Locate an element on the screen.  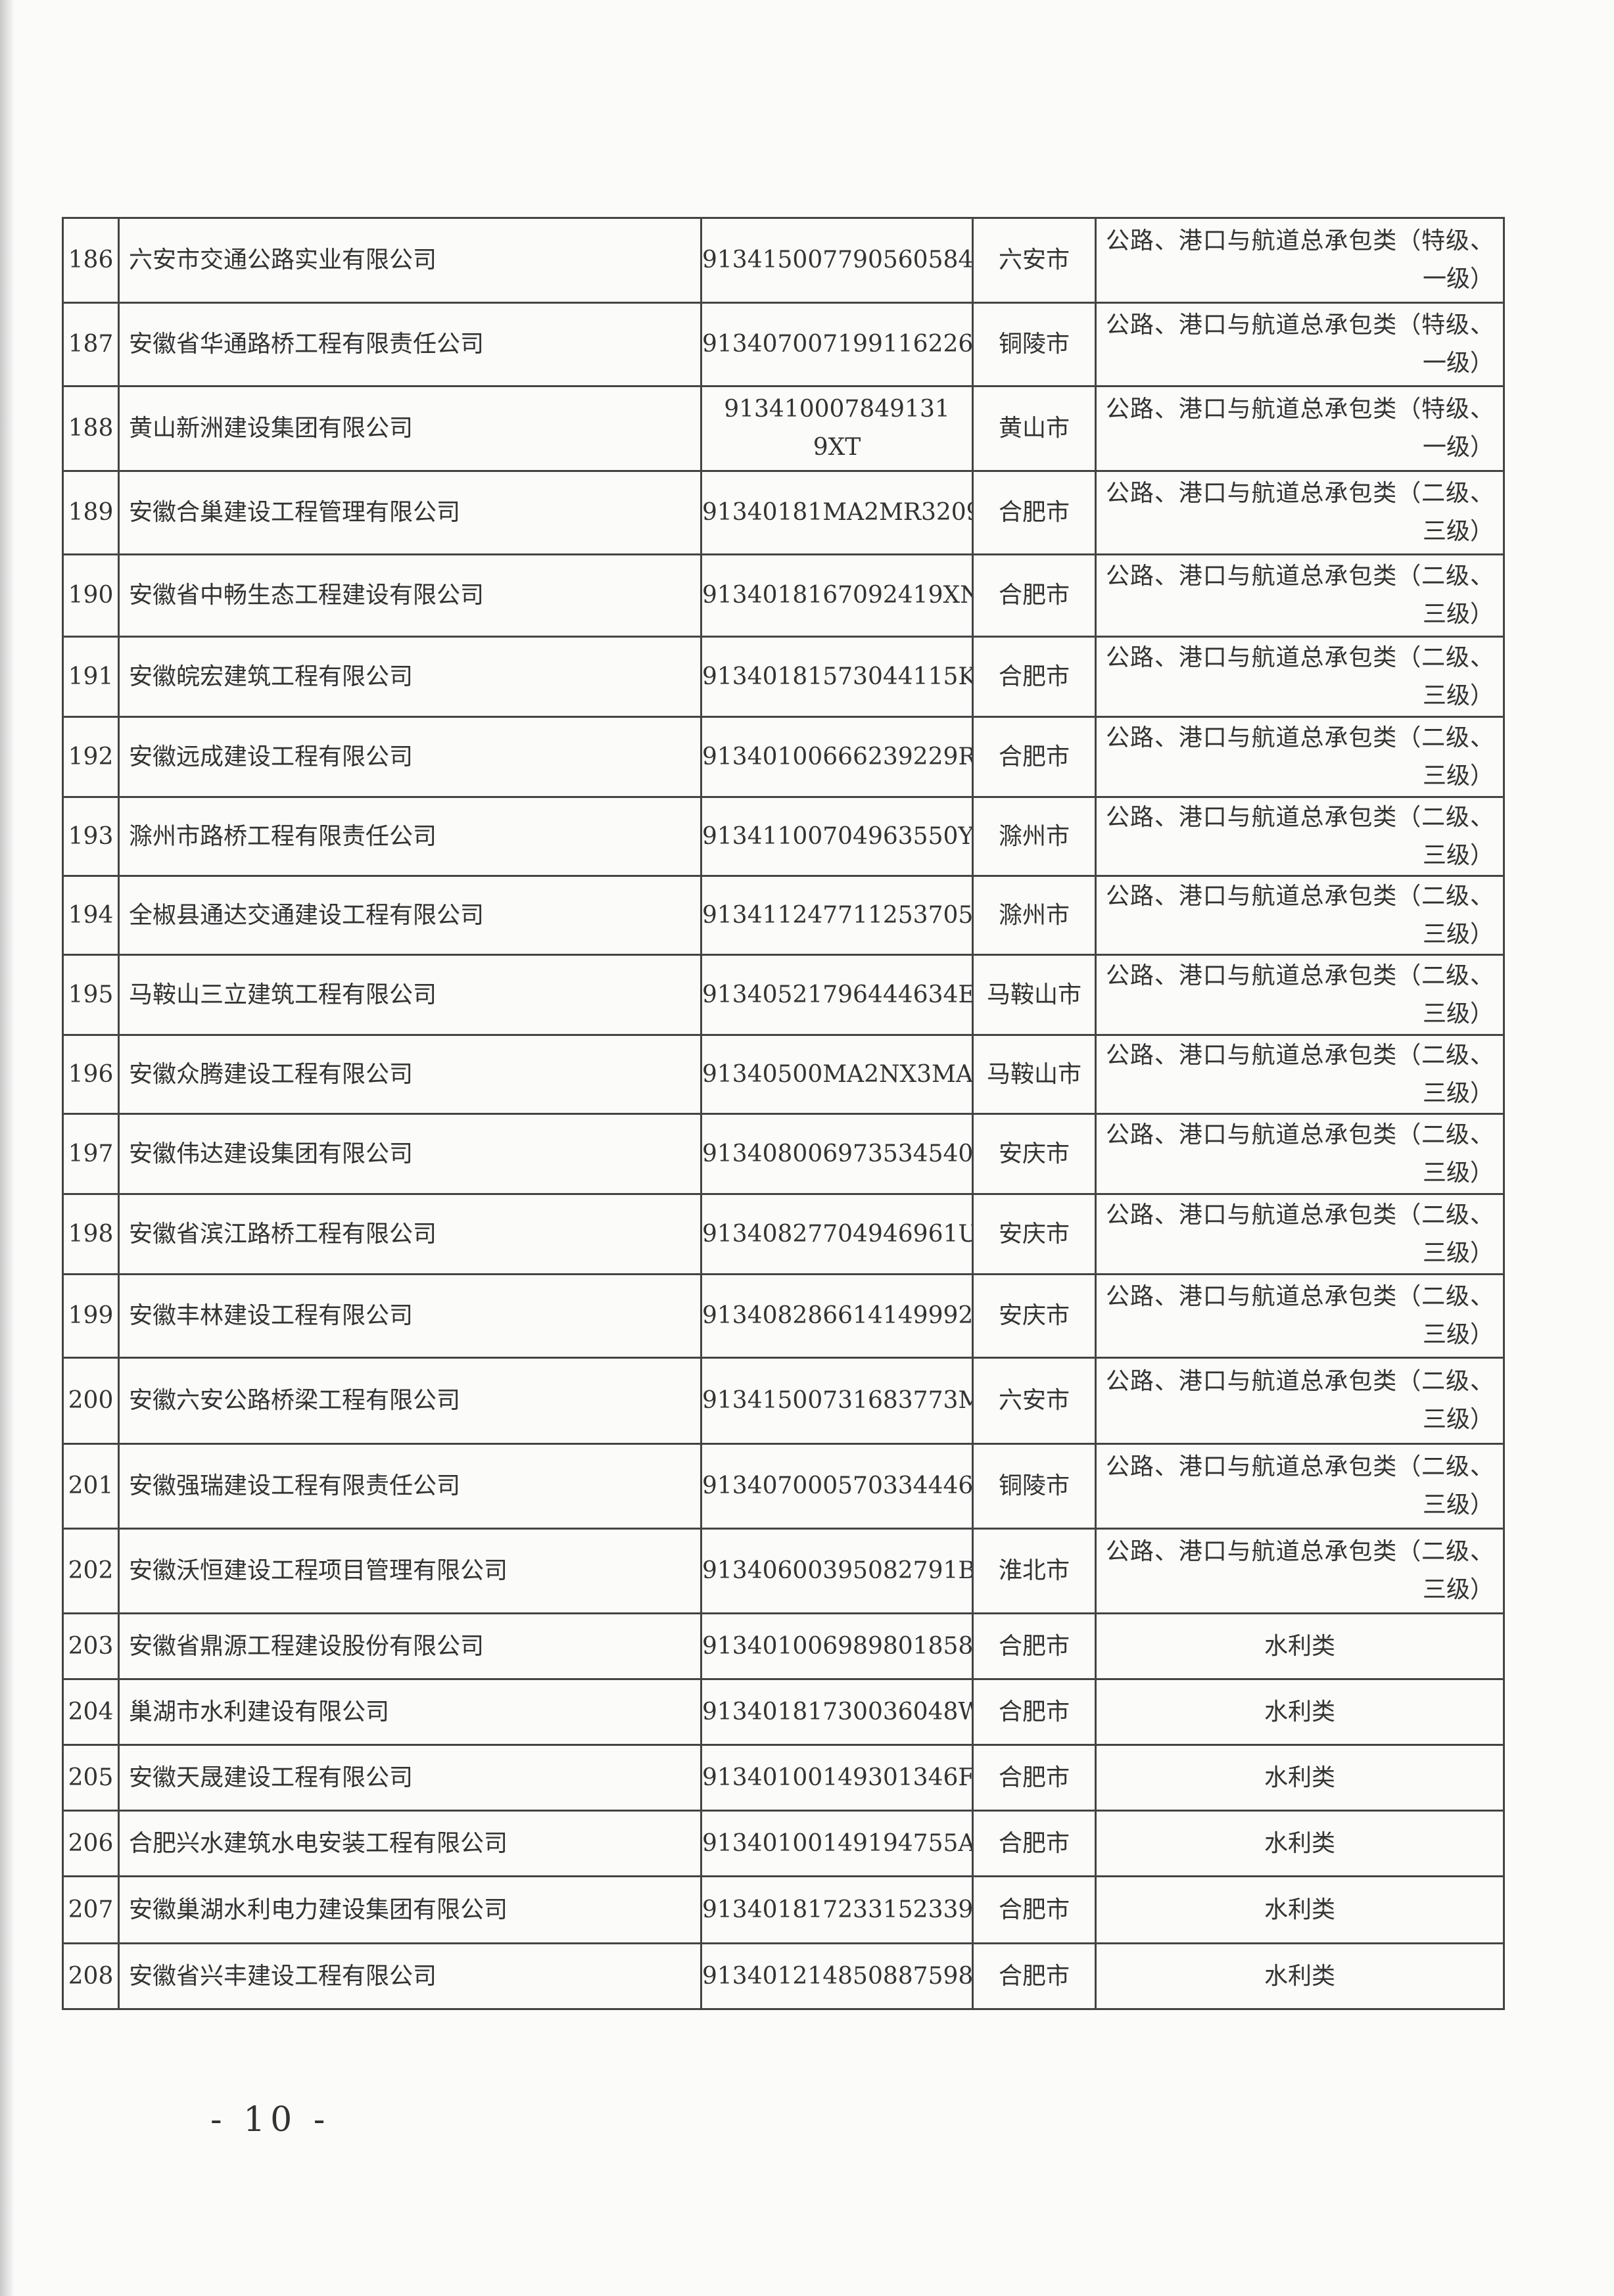
company-name: 安徽合巢建设工程管理有限公司 is located at coordinates (410, 512).